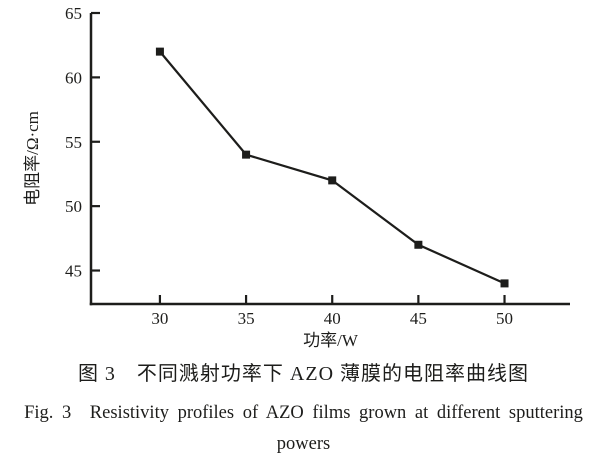  Describe the element at coordinates (159, 318) in the screenshot. I see `x-tick-label: 30` at that location.